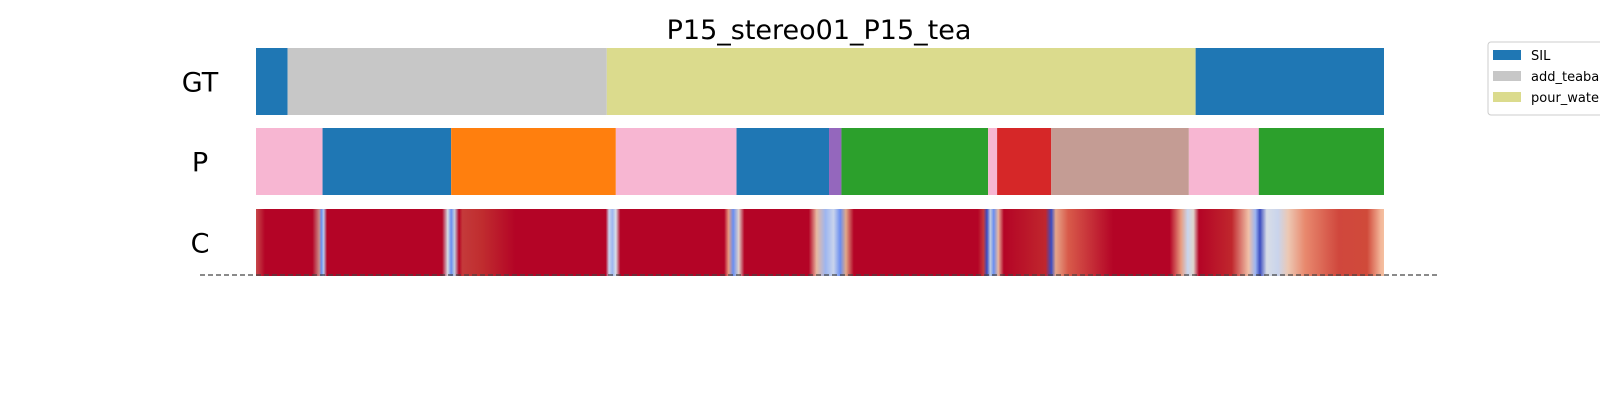  Describe the element at coordinates (819, 30) in the screenshot. I see `chart-title: P15_stereo01_P15_tea` at that location.